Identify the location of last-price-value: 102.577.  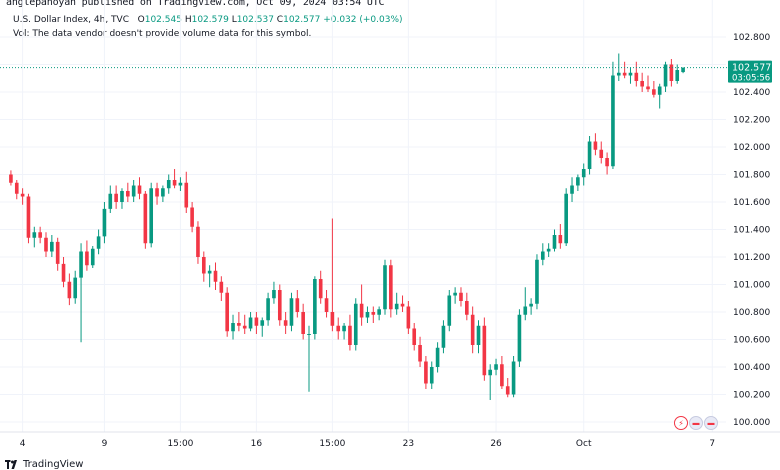
(751, 68).